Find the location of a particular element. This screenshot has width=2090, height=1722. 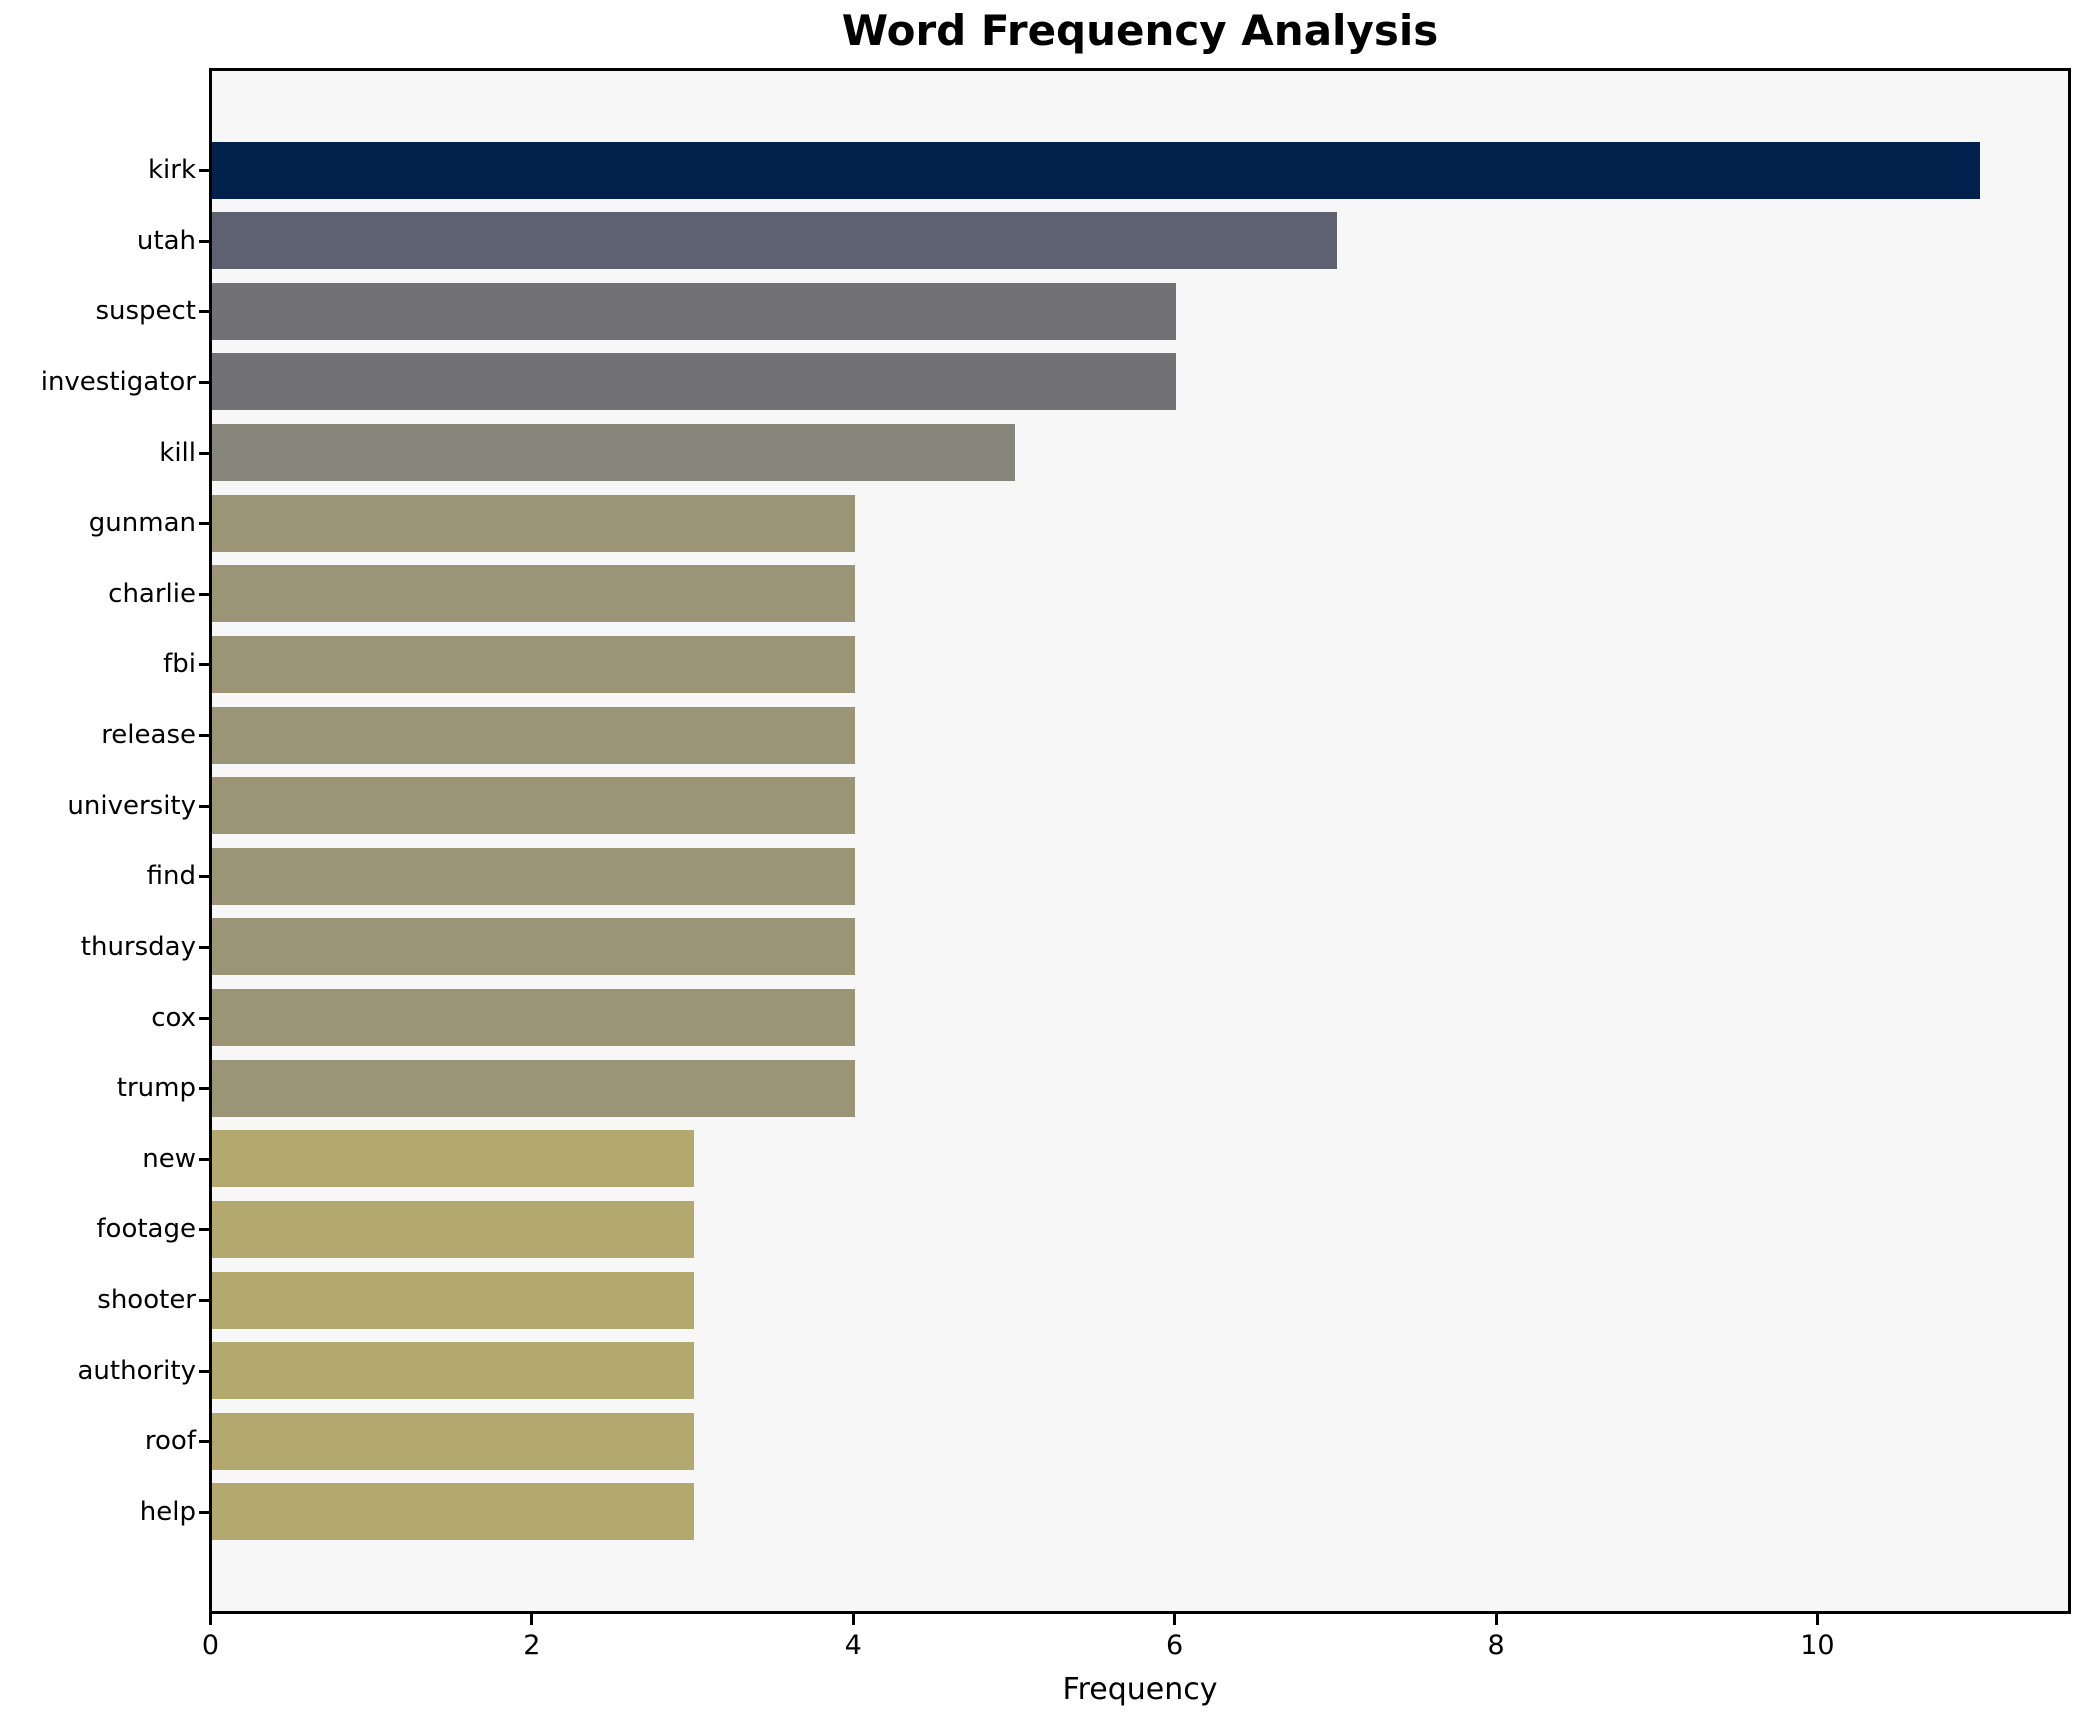

bar-suspect is located at coordinates (694, 311).